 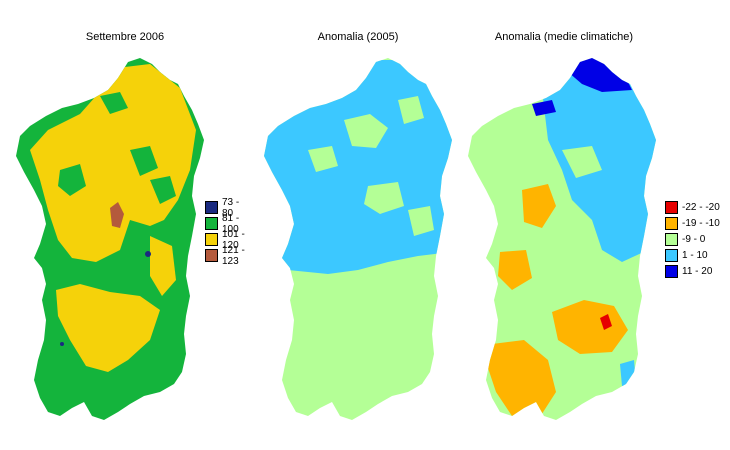 I want to click on legend-item: 101 - 120, so click(x=227, y=240).